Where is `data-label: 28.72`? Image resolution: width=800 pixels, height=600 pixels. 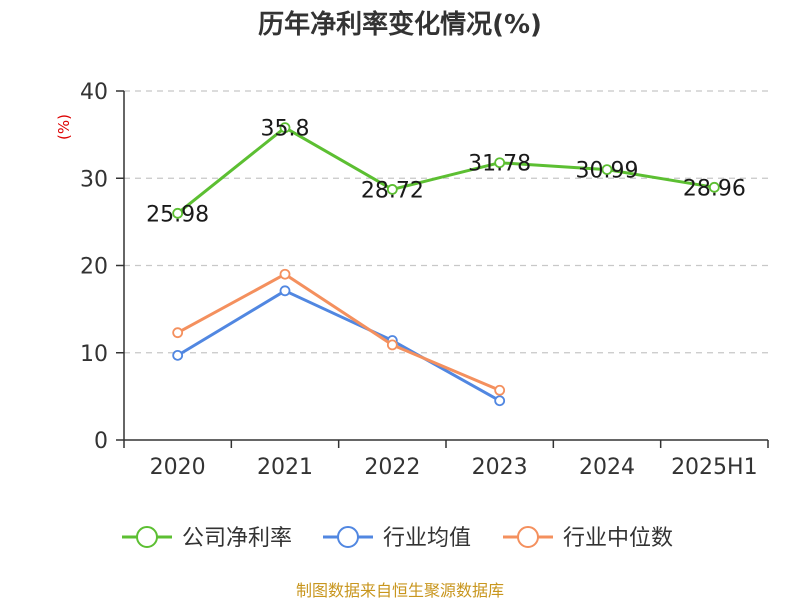
data-label: 28.72 is located at coordinates (392, 190).